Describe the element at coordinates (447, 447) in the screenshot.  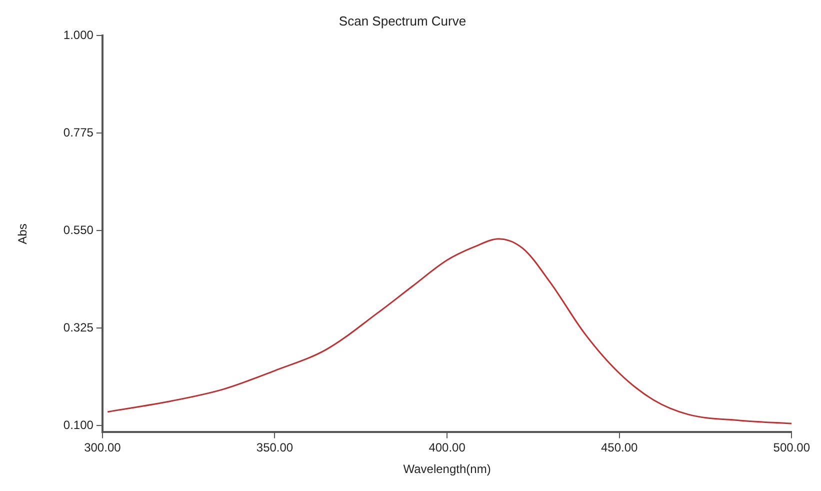
I see `x-tick-label: 400.00` at that location.